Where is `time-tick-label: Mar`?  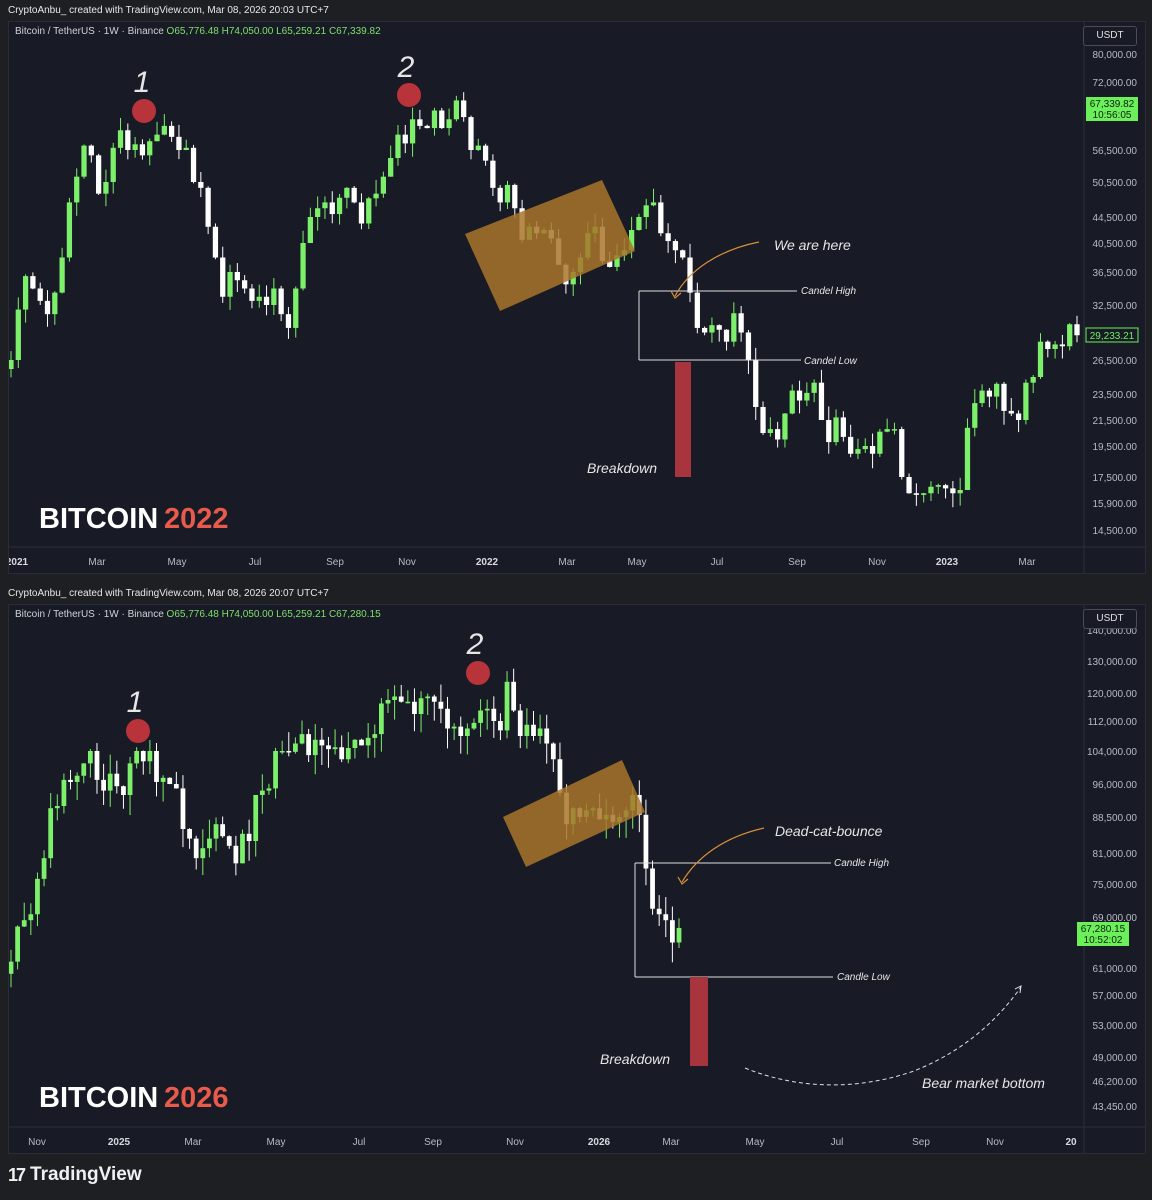 time-tick-label: Mar is located at coordinates (1027, 562).